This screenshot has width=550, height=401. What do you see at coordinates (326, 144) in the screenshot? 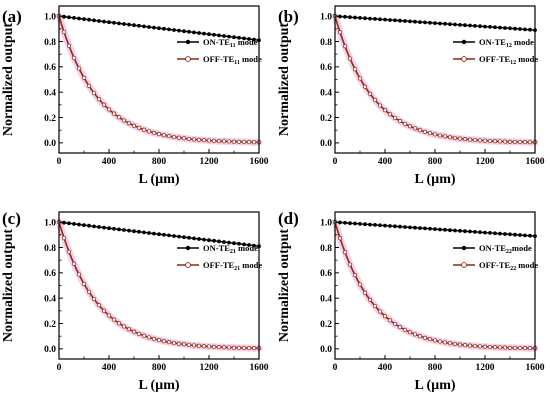
I see `y-tick-label: 0.0` at bounding box center [326, 144].